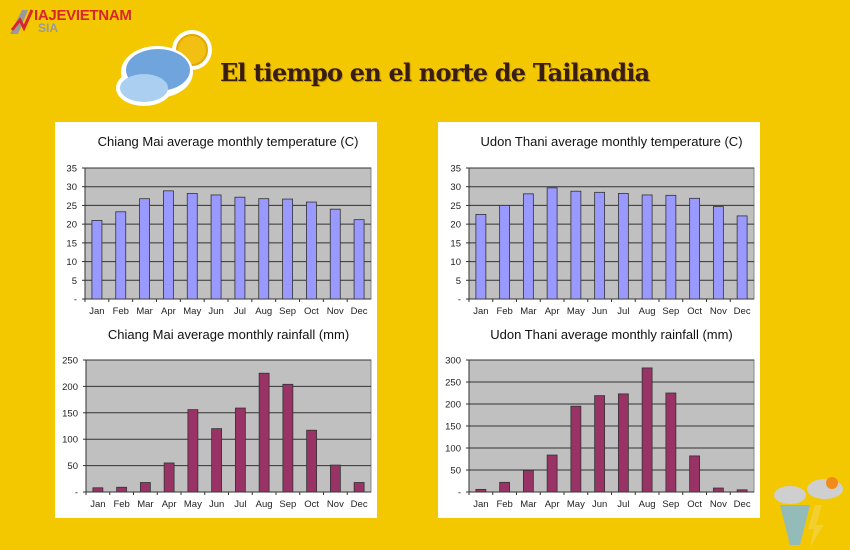 The width and height of the screenshot is (850, 550). What do you see at coordinates (70, 413) in the screenshot?
I see `y-tick-label: 150` at bounding box center [70, 413].